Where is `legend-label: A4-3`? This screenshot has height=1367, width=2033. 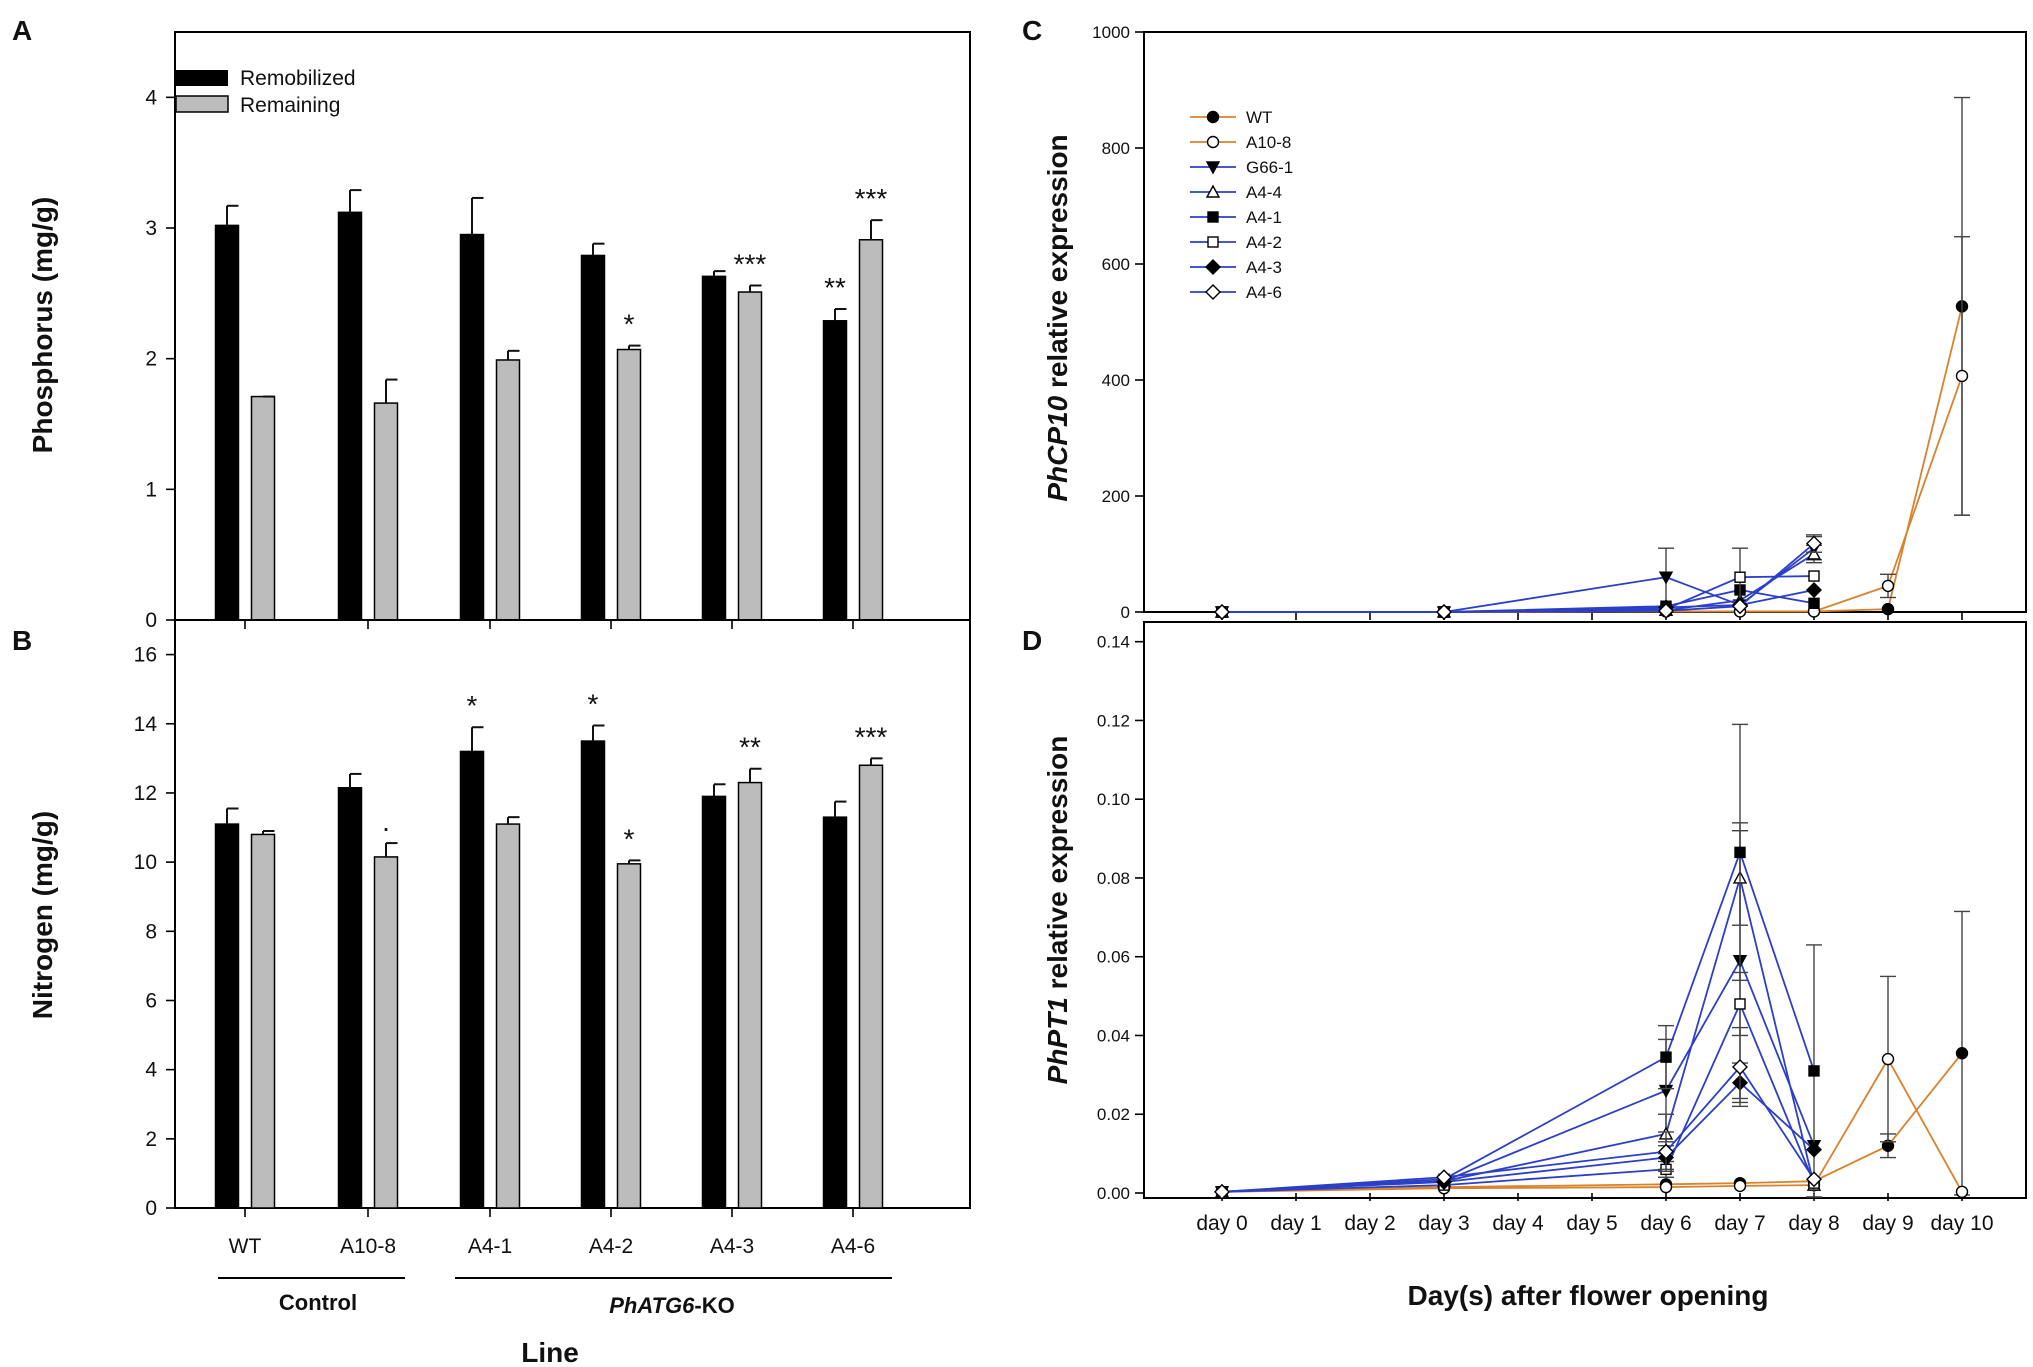
legend-label: A4-3 is located at coordinates (1264, 267).